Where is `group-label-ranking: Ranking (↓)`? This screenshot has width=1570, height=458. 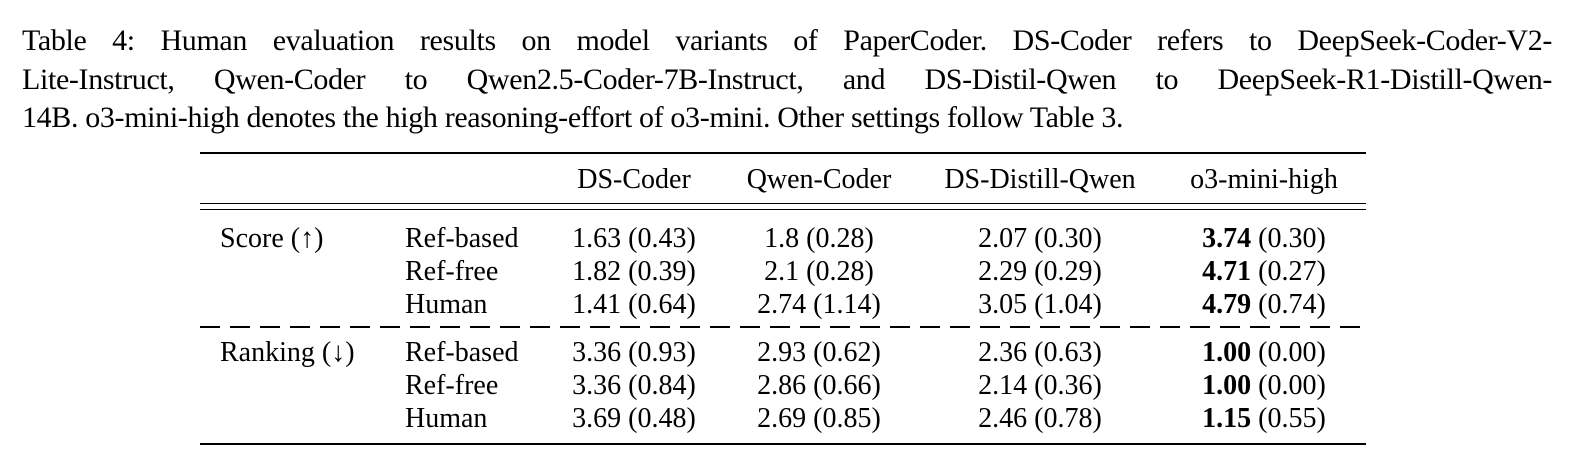 group-label-ranking: Ranking (↓) is located at coordinates (287, 352).